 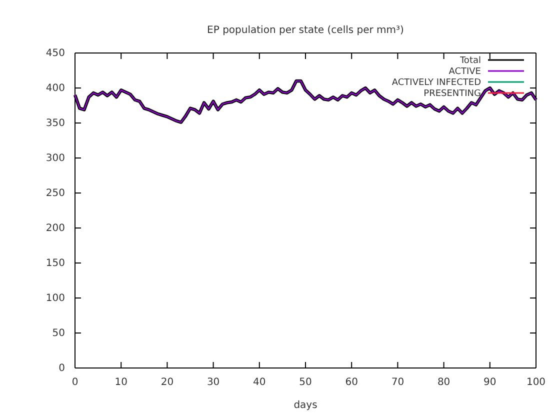 What do you see at coordinates (167, 382) in the screenshot?
I see `x-tick-label: 20` at bounding box center [167, 382].